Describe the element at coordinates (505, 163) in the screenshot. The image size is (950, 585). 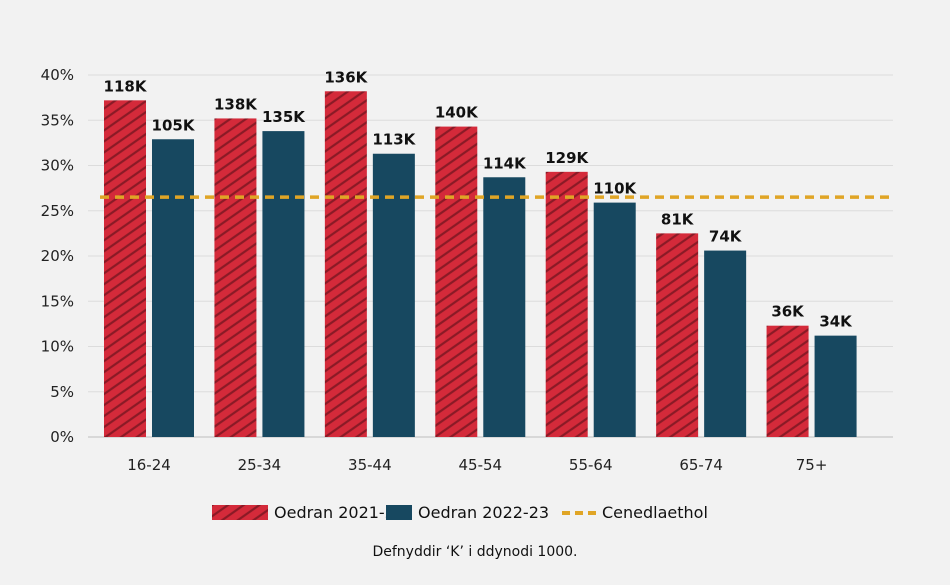
I see `data-label: 114K` at that location.